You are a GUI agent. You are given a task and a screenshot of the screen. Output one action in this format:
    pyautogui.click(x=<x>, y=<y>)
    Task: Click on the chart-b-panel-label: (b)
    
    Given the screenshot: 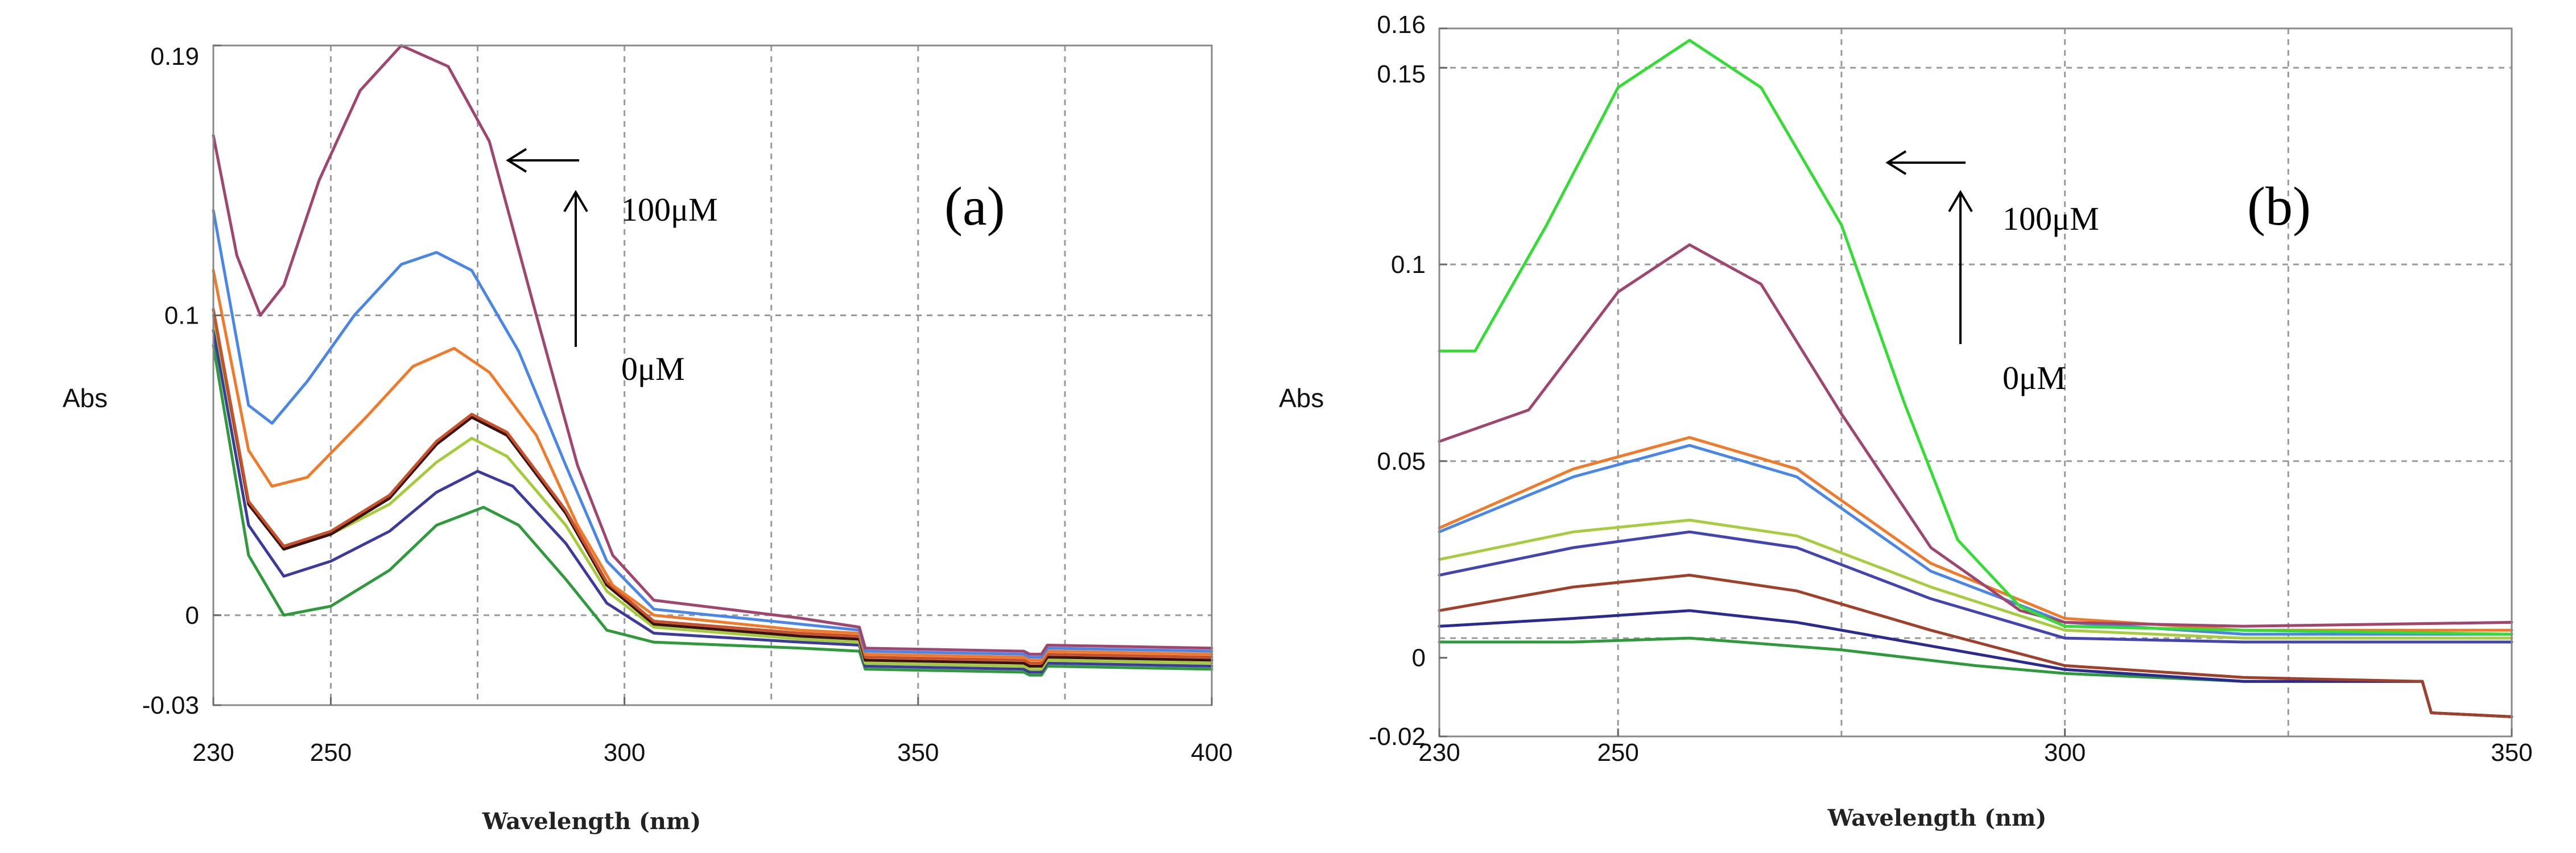 What is the action you would take?
    pyautogui.click(x=2279, y=206)
    